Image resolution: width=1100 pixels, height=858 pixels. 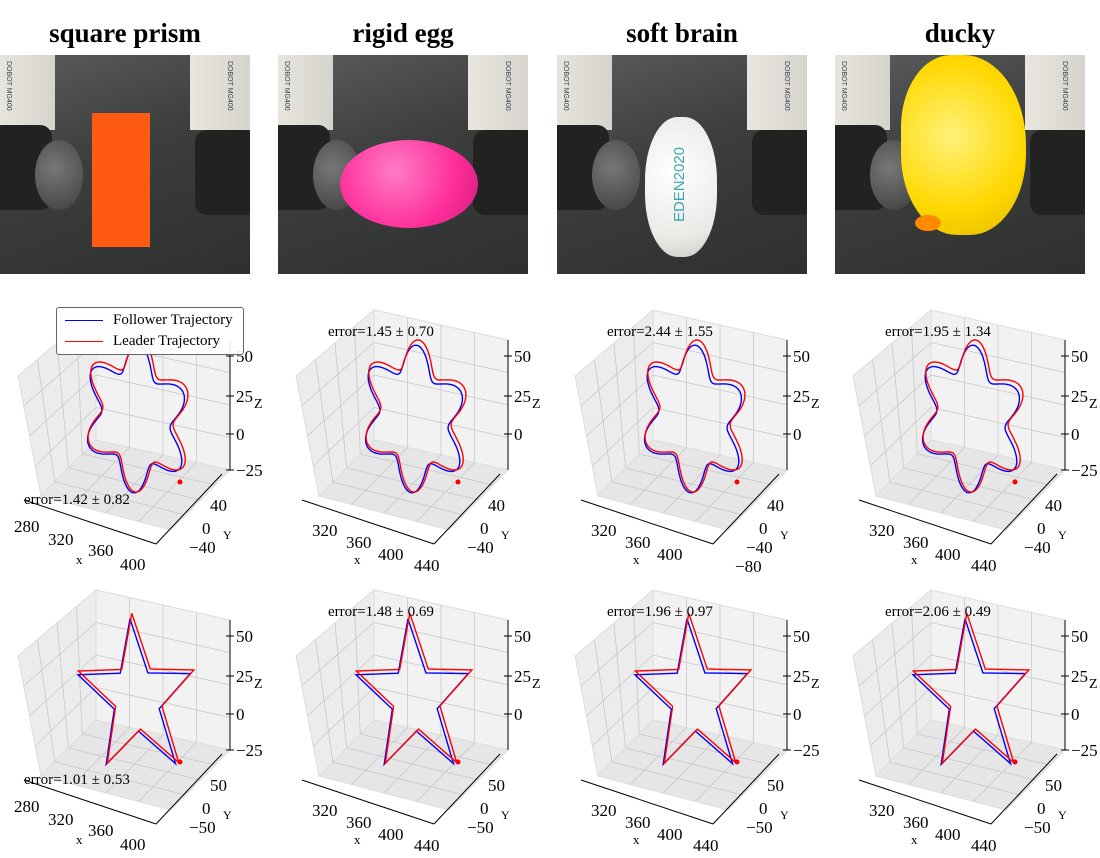 What do you see at coordinates (403, 164) in the screenshot?
I see `object-photo-egg: DOBOT MG400 DOBOT MG400` at bounding box center [403, 164].